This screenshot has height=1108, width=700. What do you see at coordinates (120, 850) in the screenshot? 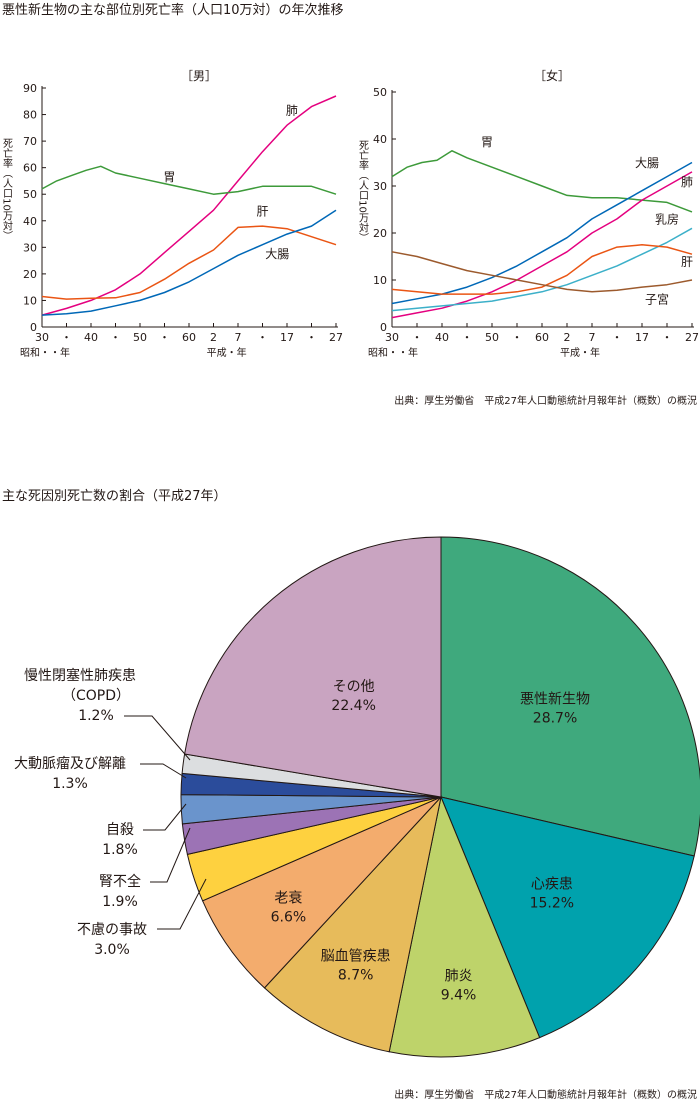
I see `pie-slice-value: 1.8%` at bounding box center [120, 850].